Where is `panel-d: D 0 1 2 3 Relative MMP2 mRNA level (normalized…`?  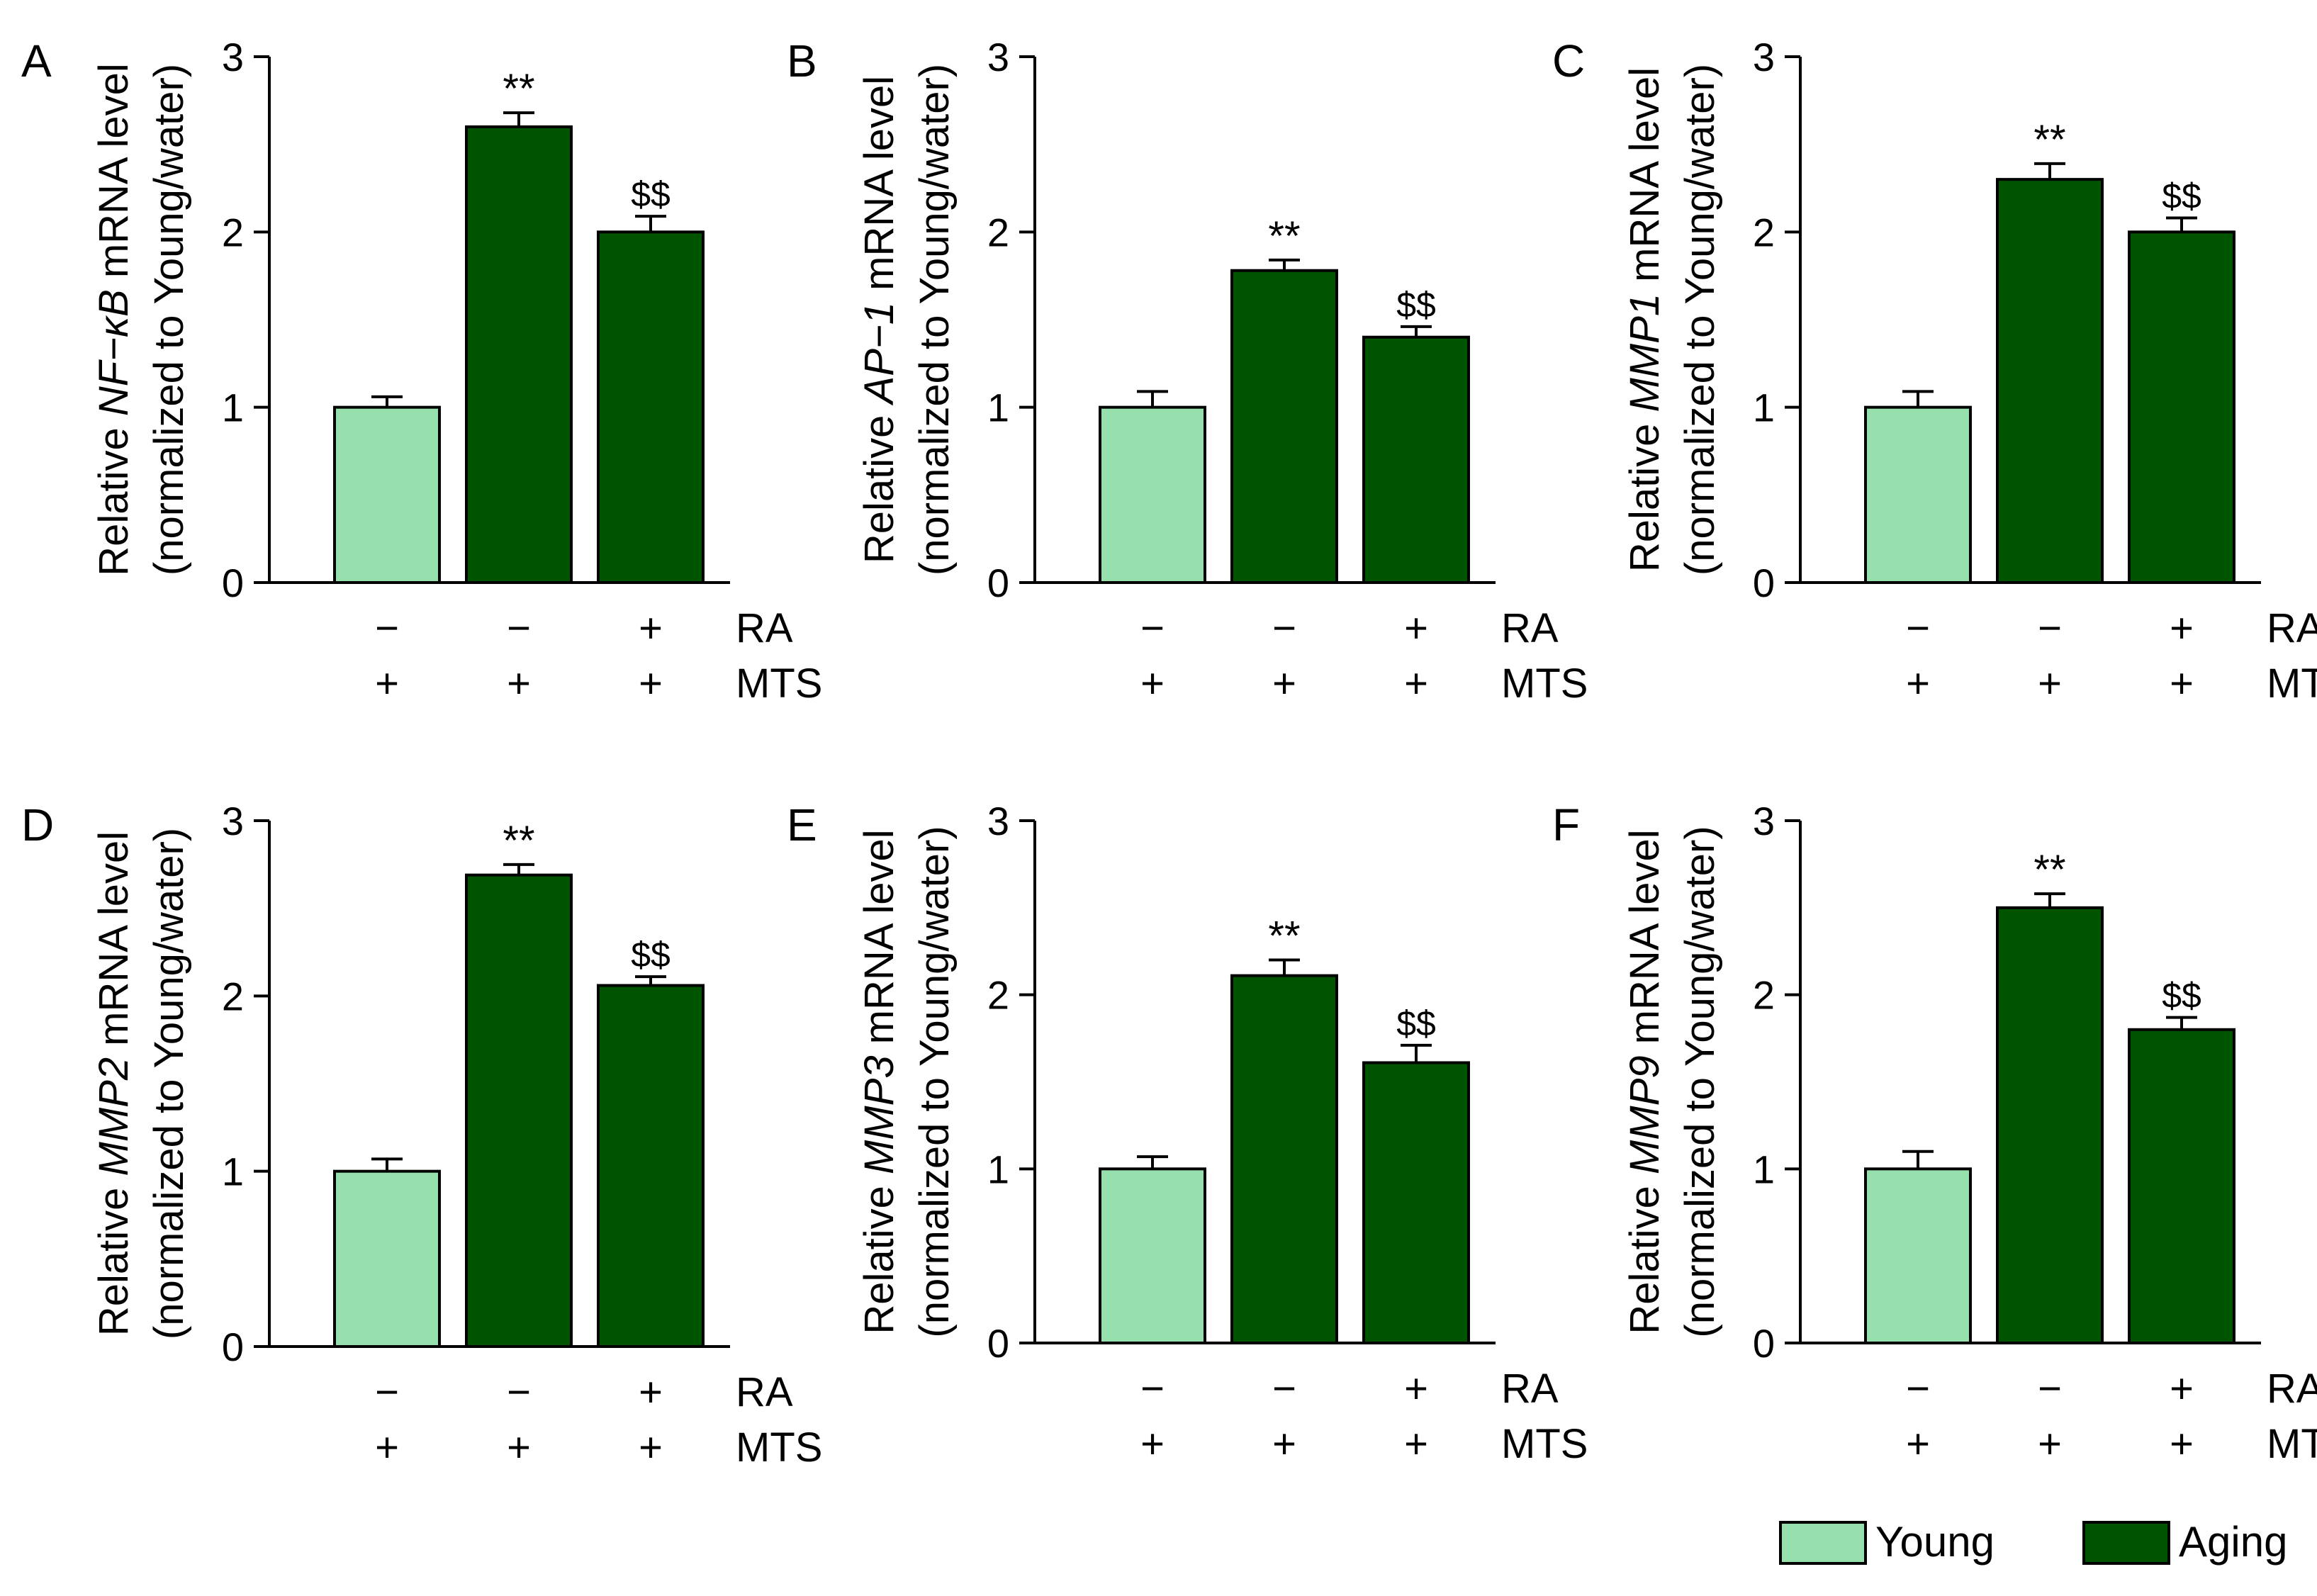 panel-d: D 0 1 2 3 Relative MMP2 mRNA level (normalized… is located at coordinates (421, 1135).